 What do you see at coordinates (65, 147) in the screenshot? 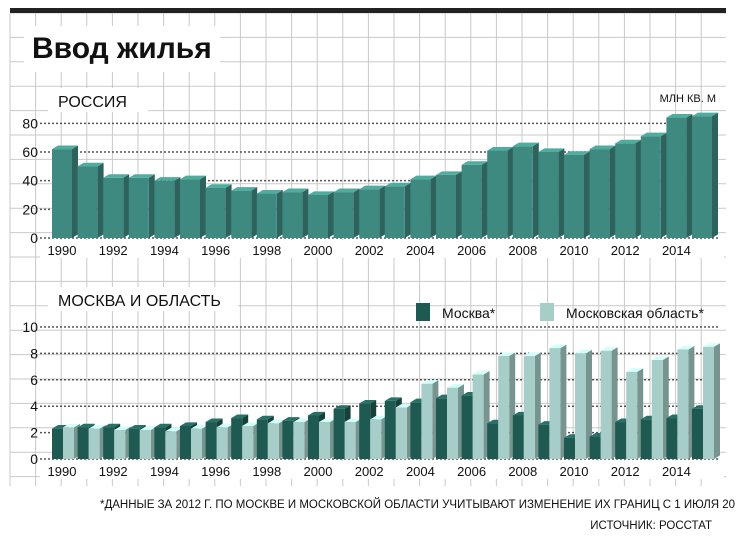
I see `bar-russia-1990-top` at bounding box center [65, 147].